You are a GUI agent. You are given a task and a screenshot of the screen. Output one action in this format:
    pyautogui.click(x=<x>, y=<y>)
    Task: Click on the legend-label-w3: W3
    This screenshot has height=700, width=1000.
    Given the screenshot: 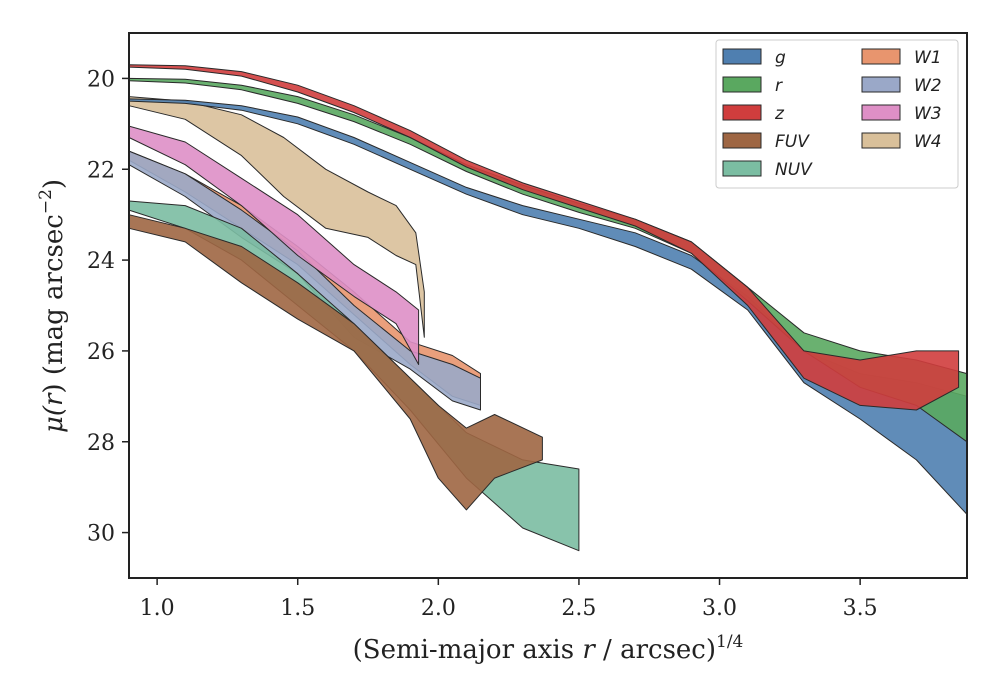 What is the action you would take?
    pyautogui.click(x=928, y=114)
    